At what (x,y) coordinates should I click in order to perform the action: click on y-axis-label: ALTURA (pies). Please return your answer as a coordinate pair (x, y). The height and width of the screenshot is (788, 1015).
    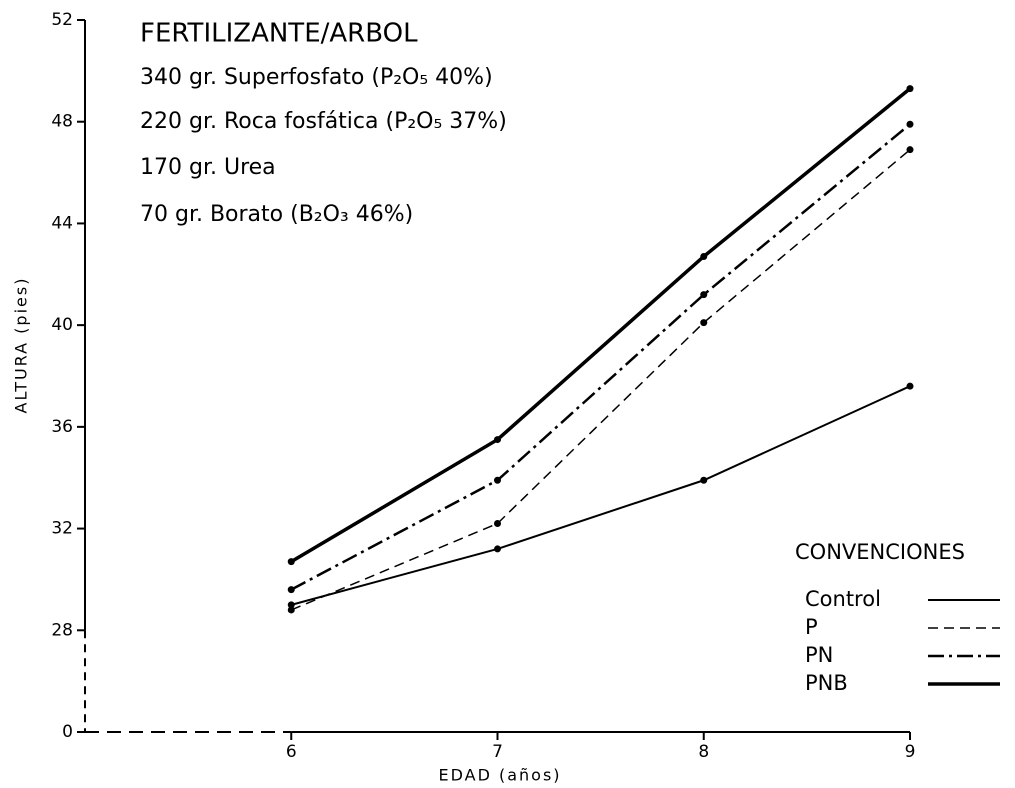
    Looking at the image, I should click on (21, 345).